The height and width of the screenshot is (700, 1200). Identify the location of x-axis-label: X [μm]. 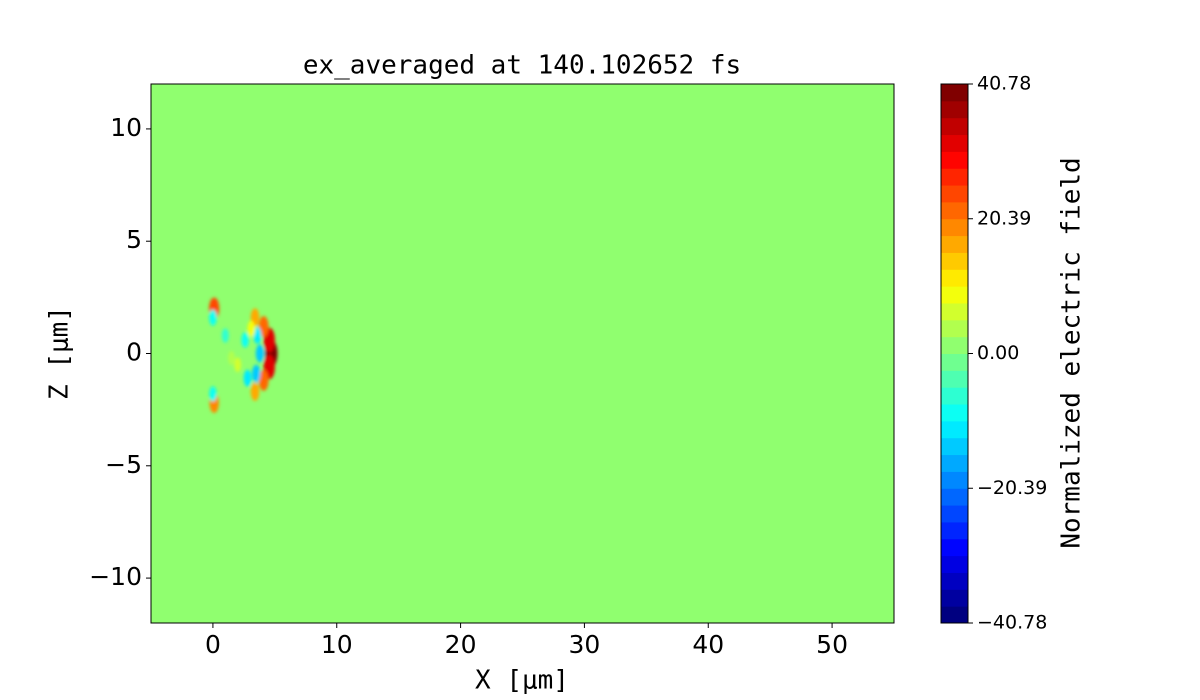
(522, 681).